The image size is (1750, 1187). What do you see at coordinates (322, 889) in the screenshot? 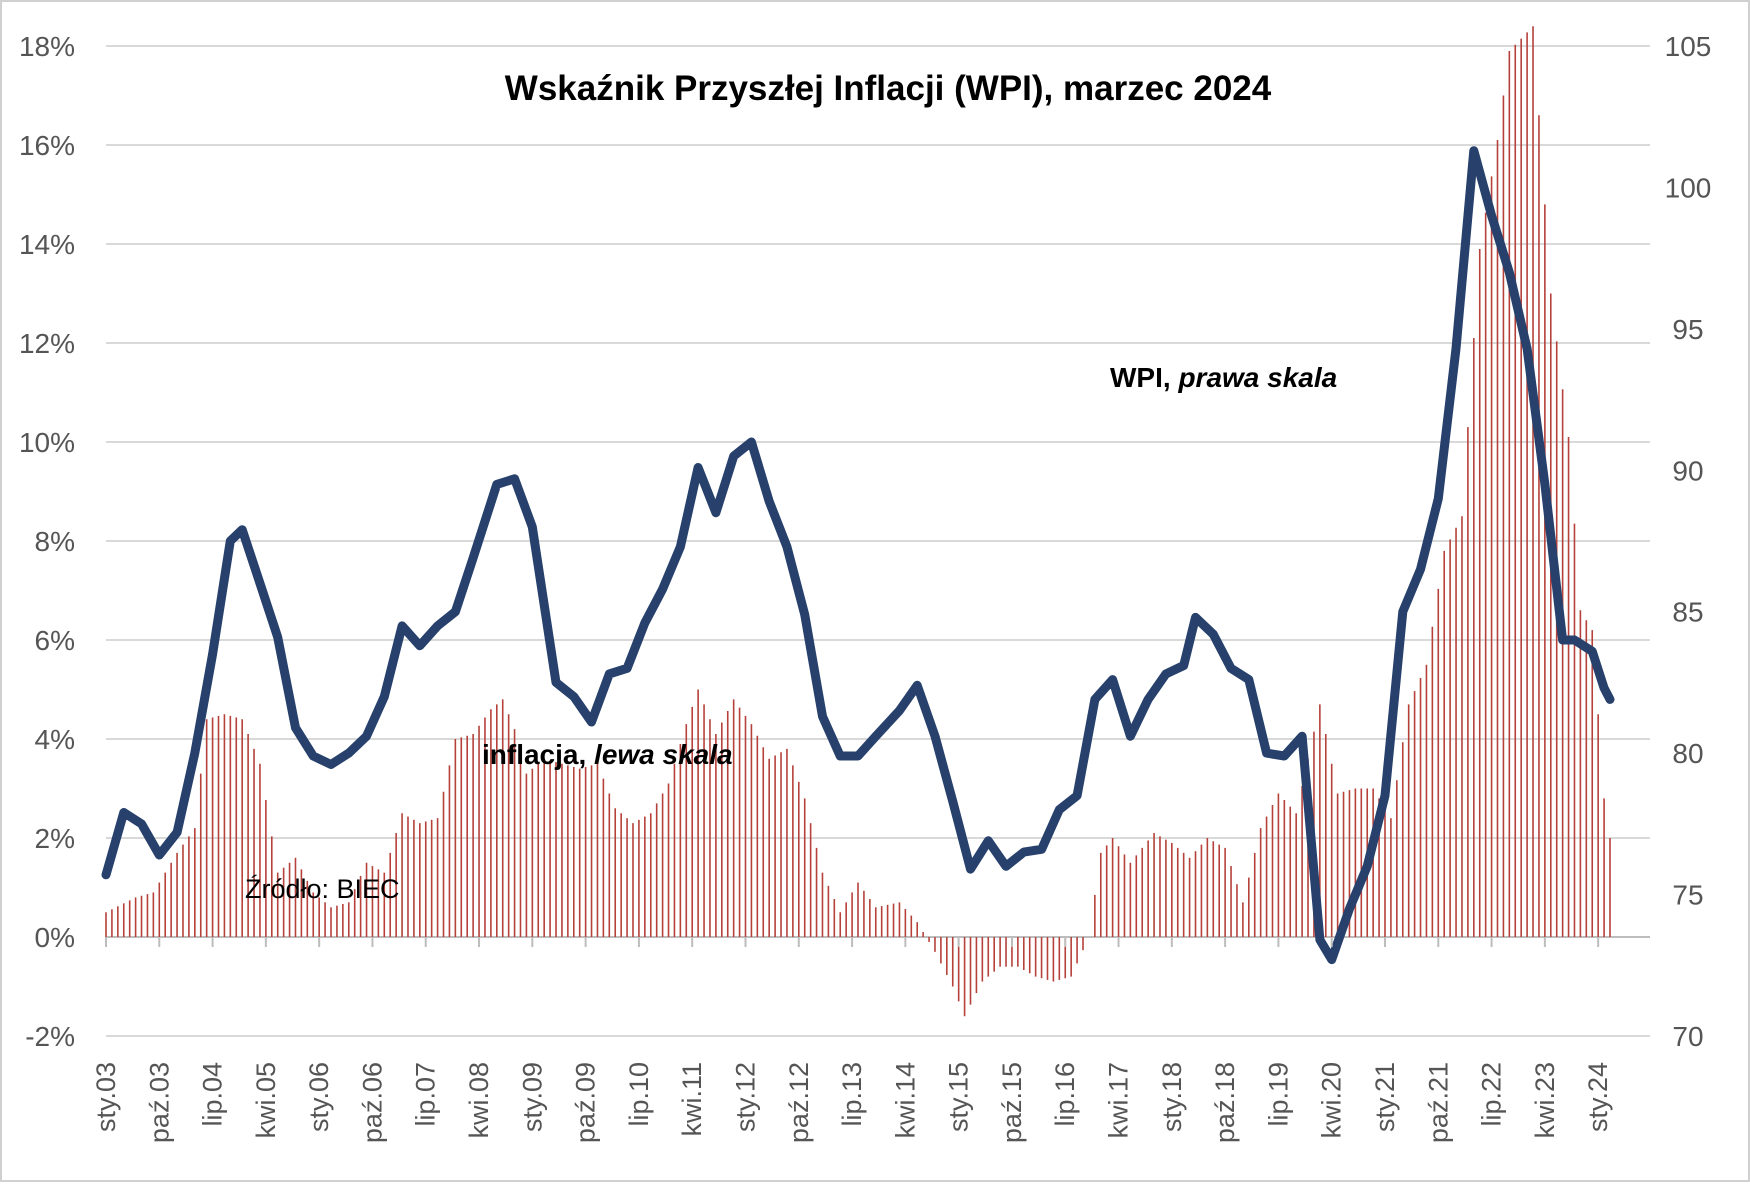
I see `source-note: Źródło: BIEC` at bounding box center [322, 889].